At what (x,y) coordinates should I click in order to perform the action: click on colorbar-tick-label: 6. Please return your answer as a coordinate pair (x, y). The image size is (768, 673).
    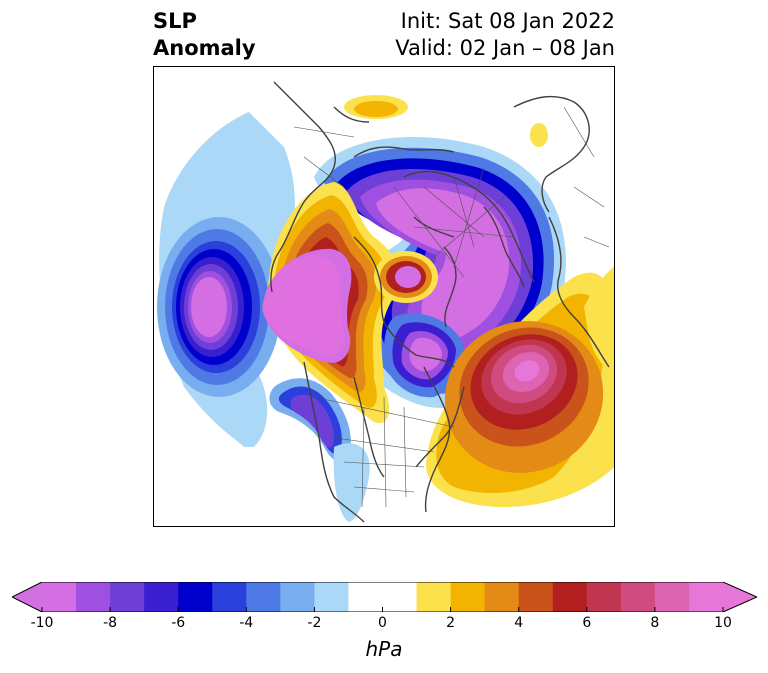
    Looking at the image, I should click on (587, 623).